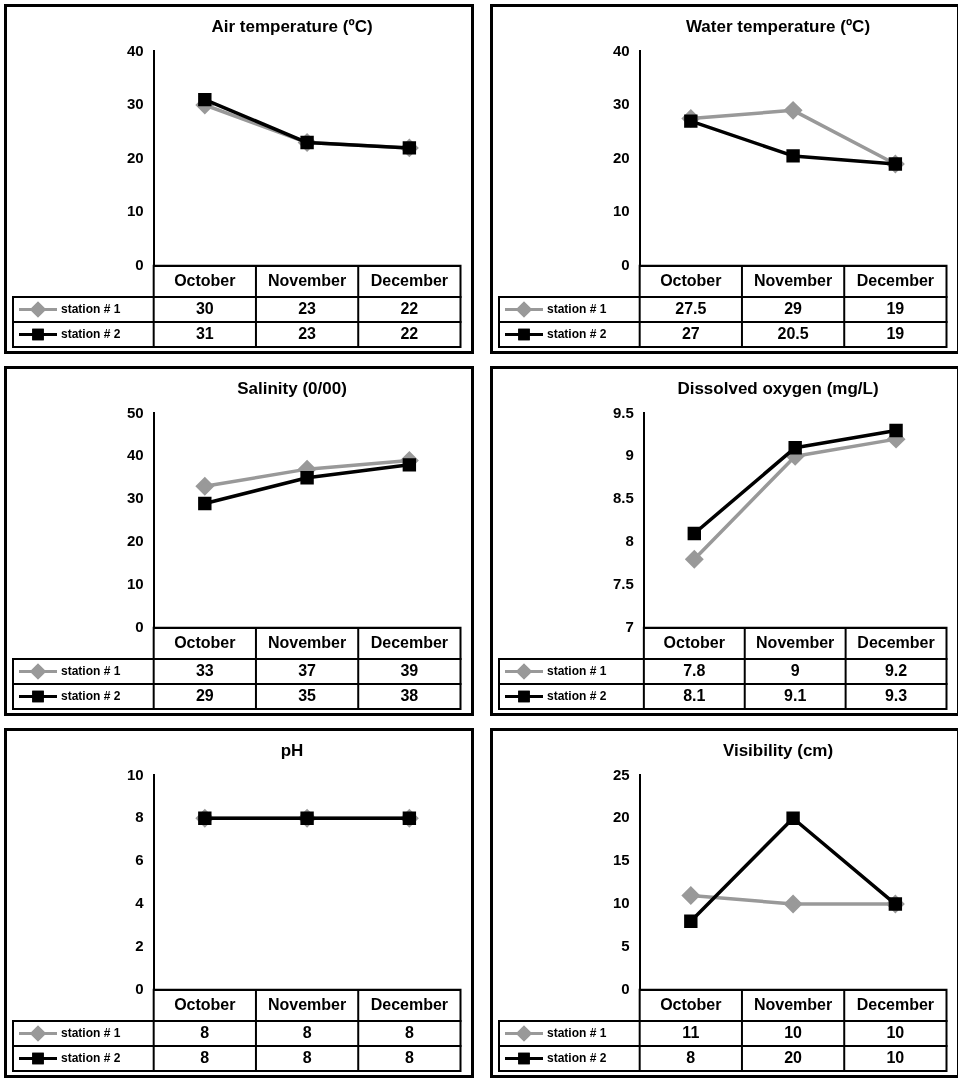  I want to click on data-label: 27.5, so click(691, 308).